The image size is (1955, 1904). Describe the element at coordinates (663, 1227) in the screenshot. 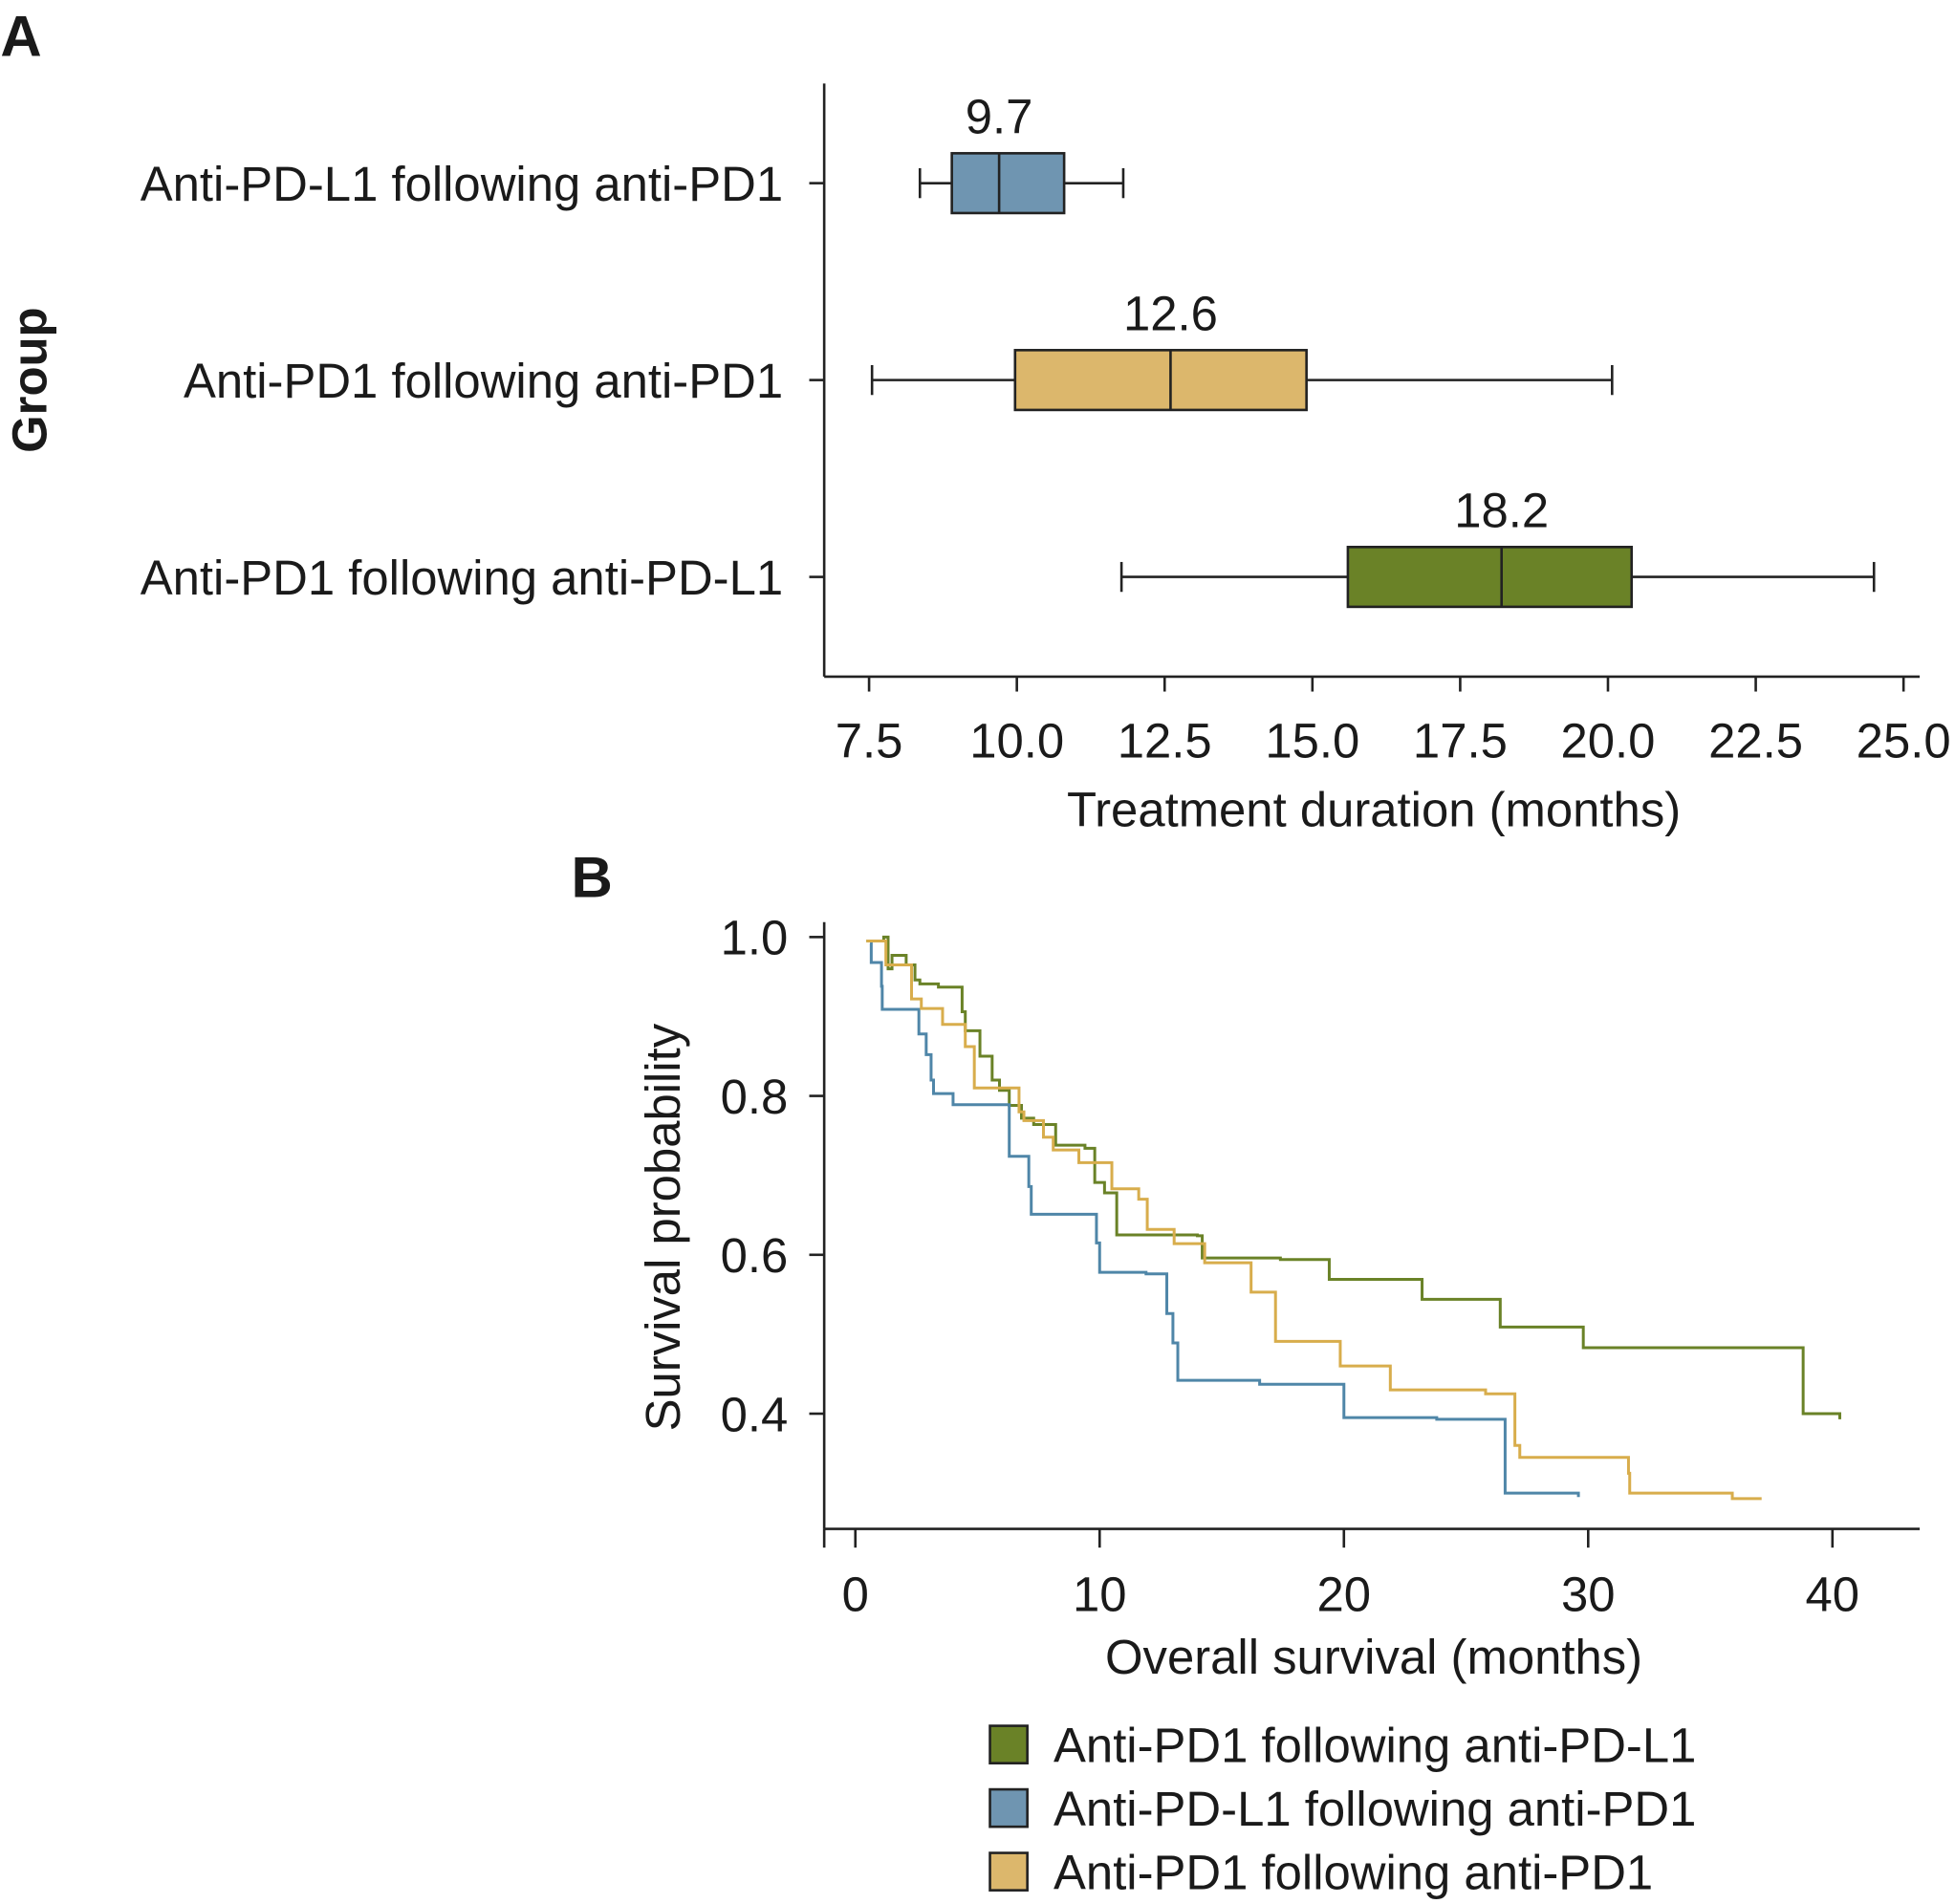

I see `y-axis-title-b: Survival probability` at that location.